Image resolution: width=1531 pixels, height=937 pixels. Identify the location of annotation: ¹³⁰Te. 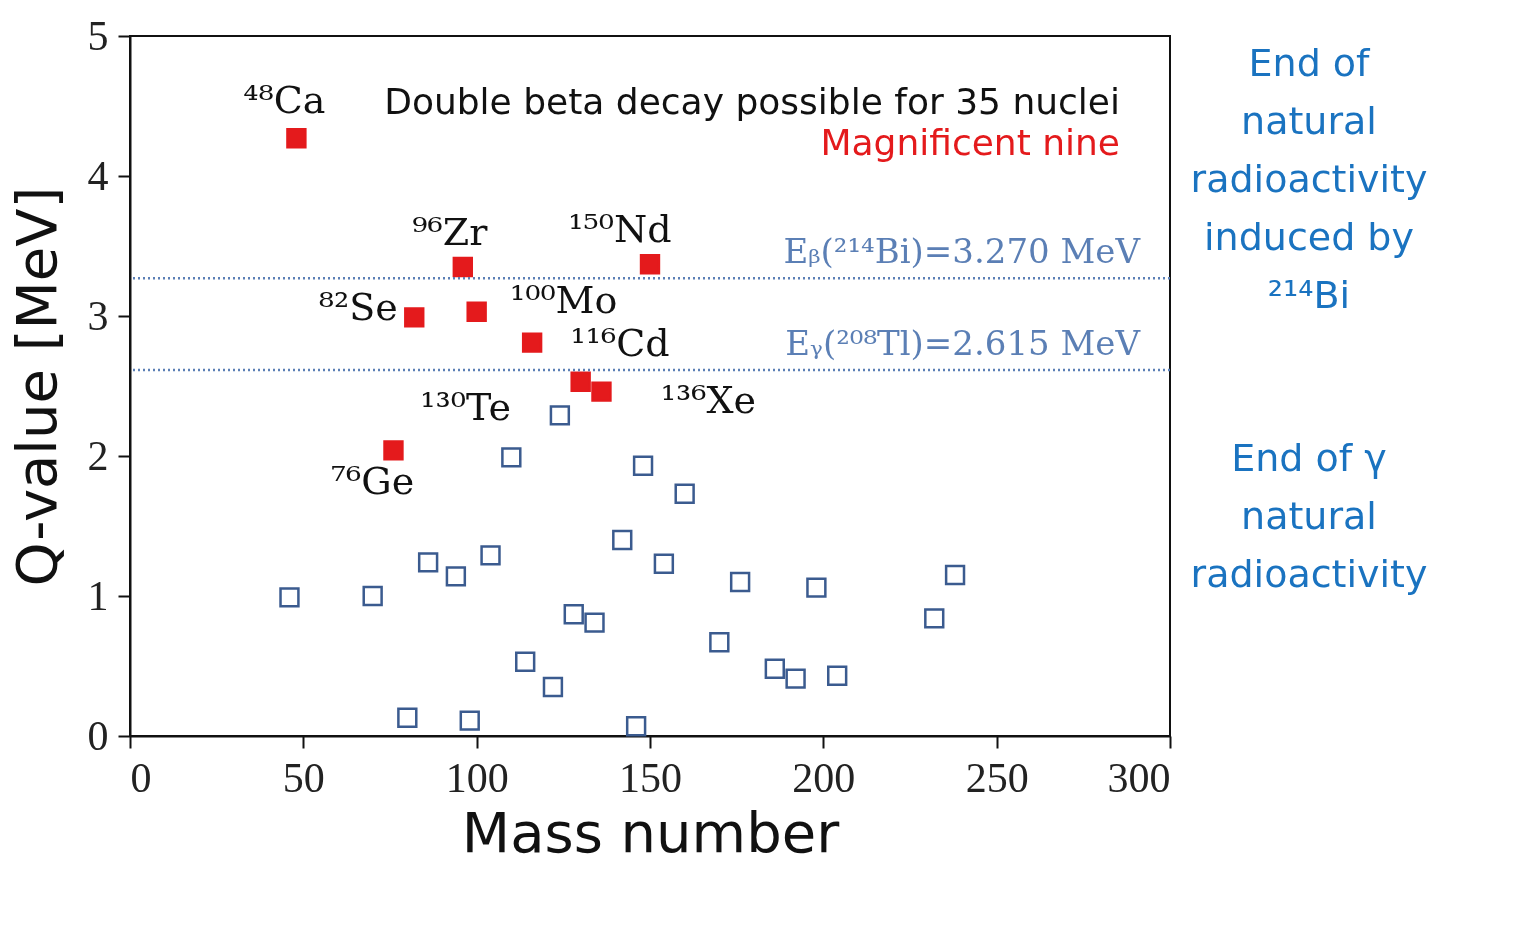
(465, 406).